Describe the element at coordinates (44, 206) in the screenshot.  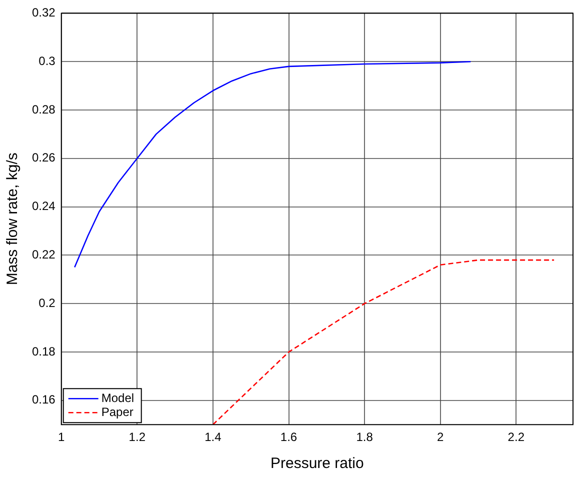
I see `y-tick-label: 0.24` at that location.